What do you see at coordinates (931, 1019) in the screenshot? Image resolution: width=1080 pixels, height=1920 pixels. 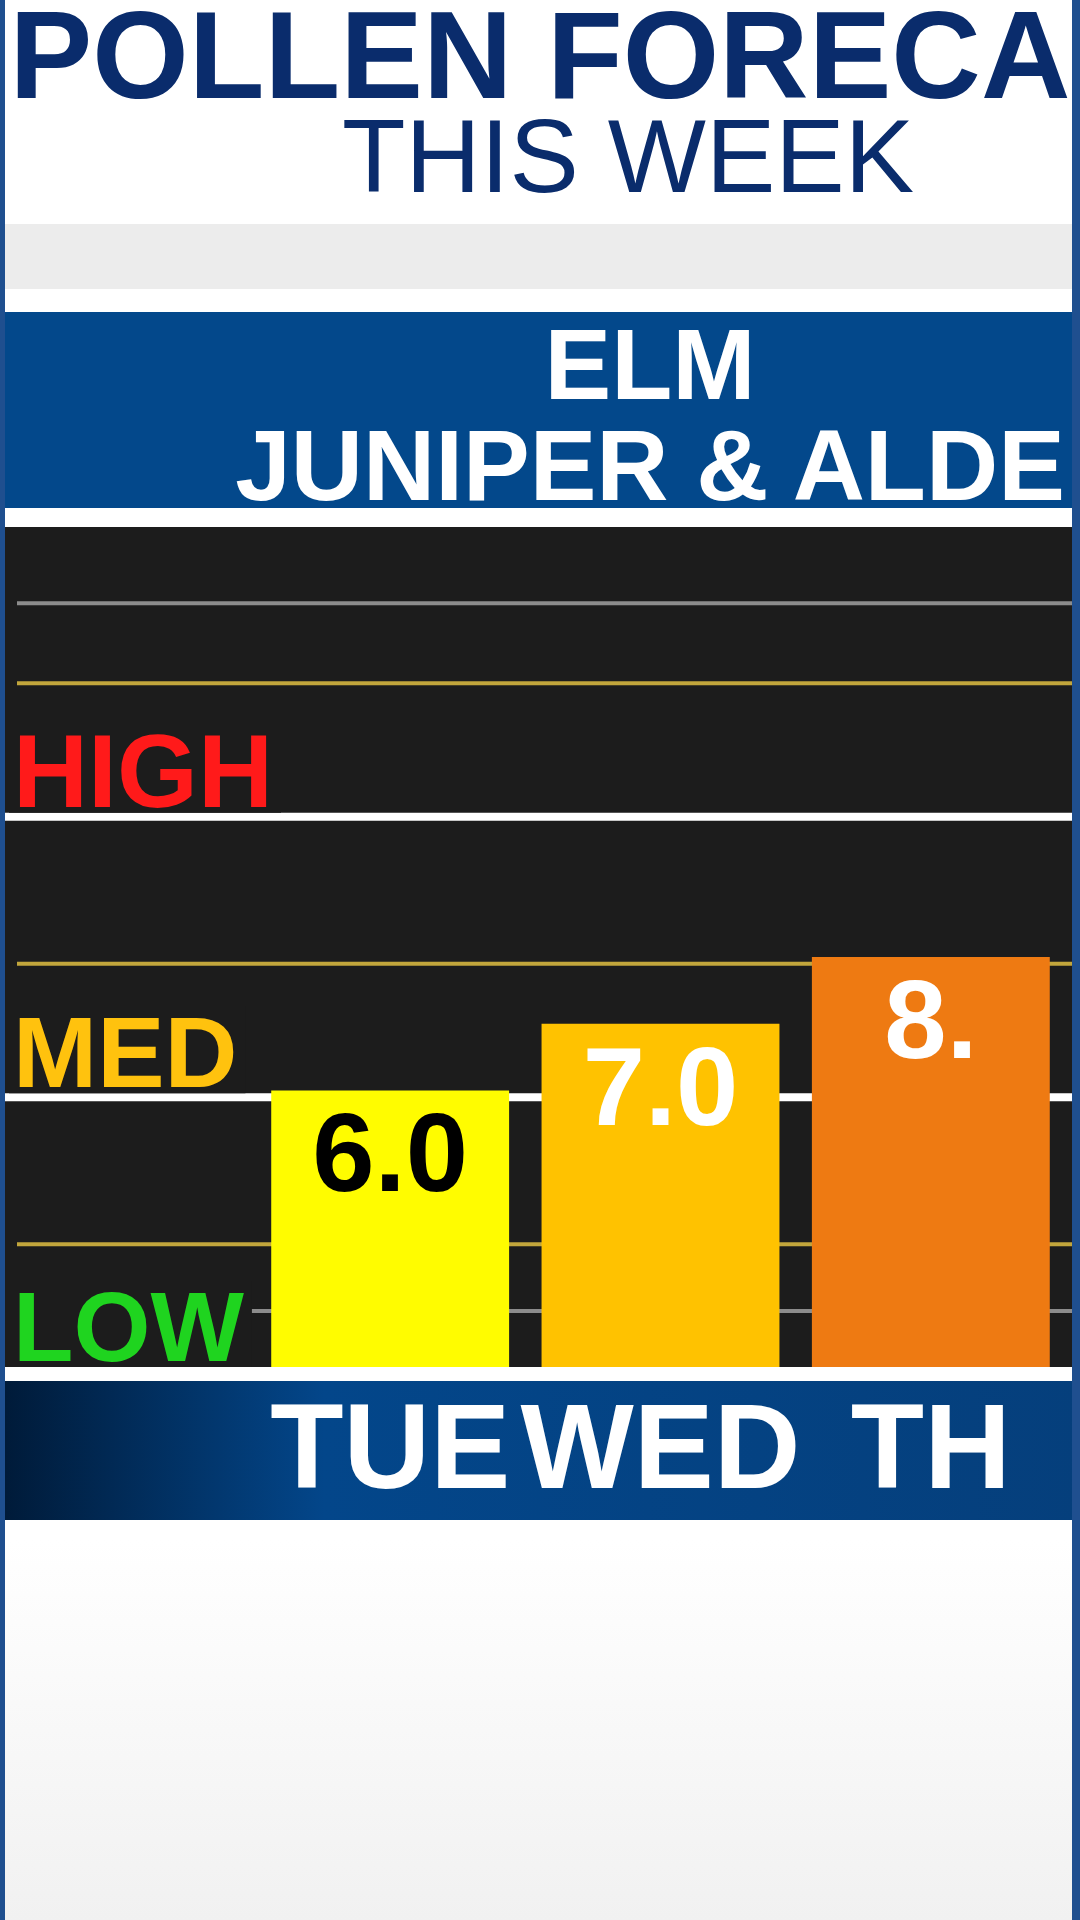 I see `data-label: 8.` at bounding box center [931, 1019].